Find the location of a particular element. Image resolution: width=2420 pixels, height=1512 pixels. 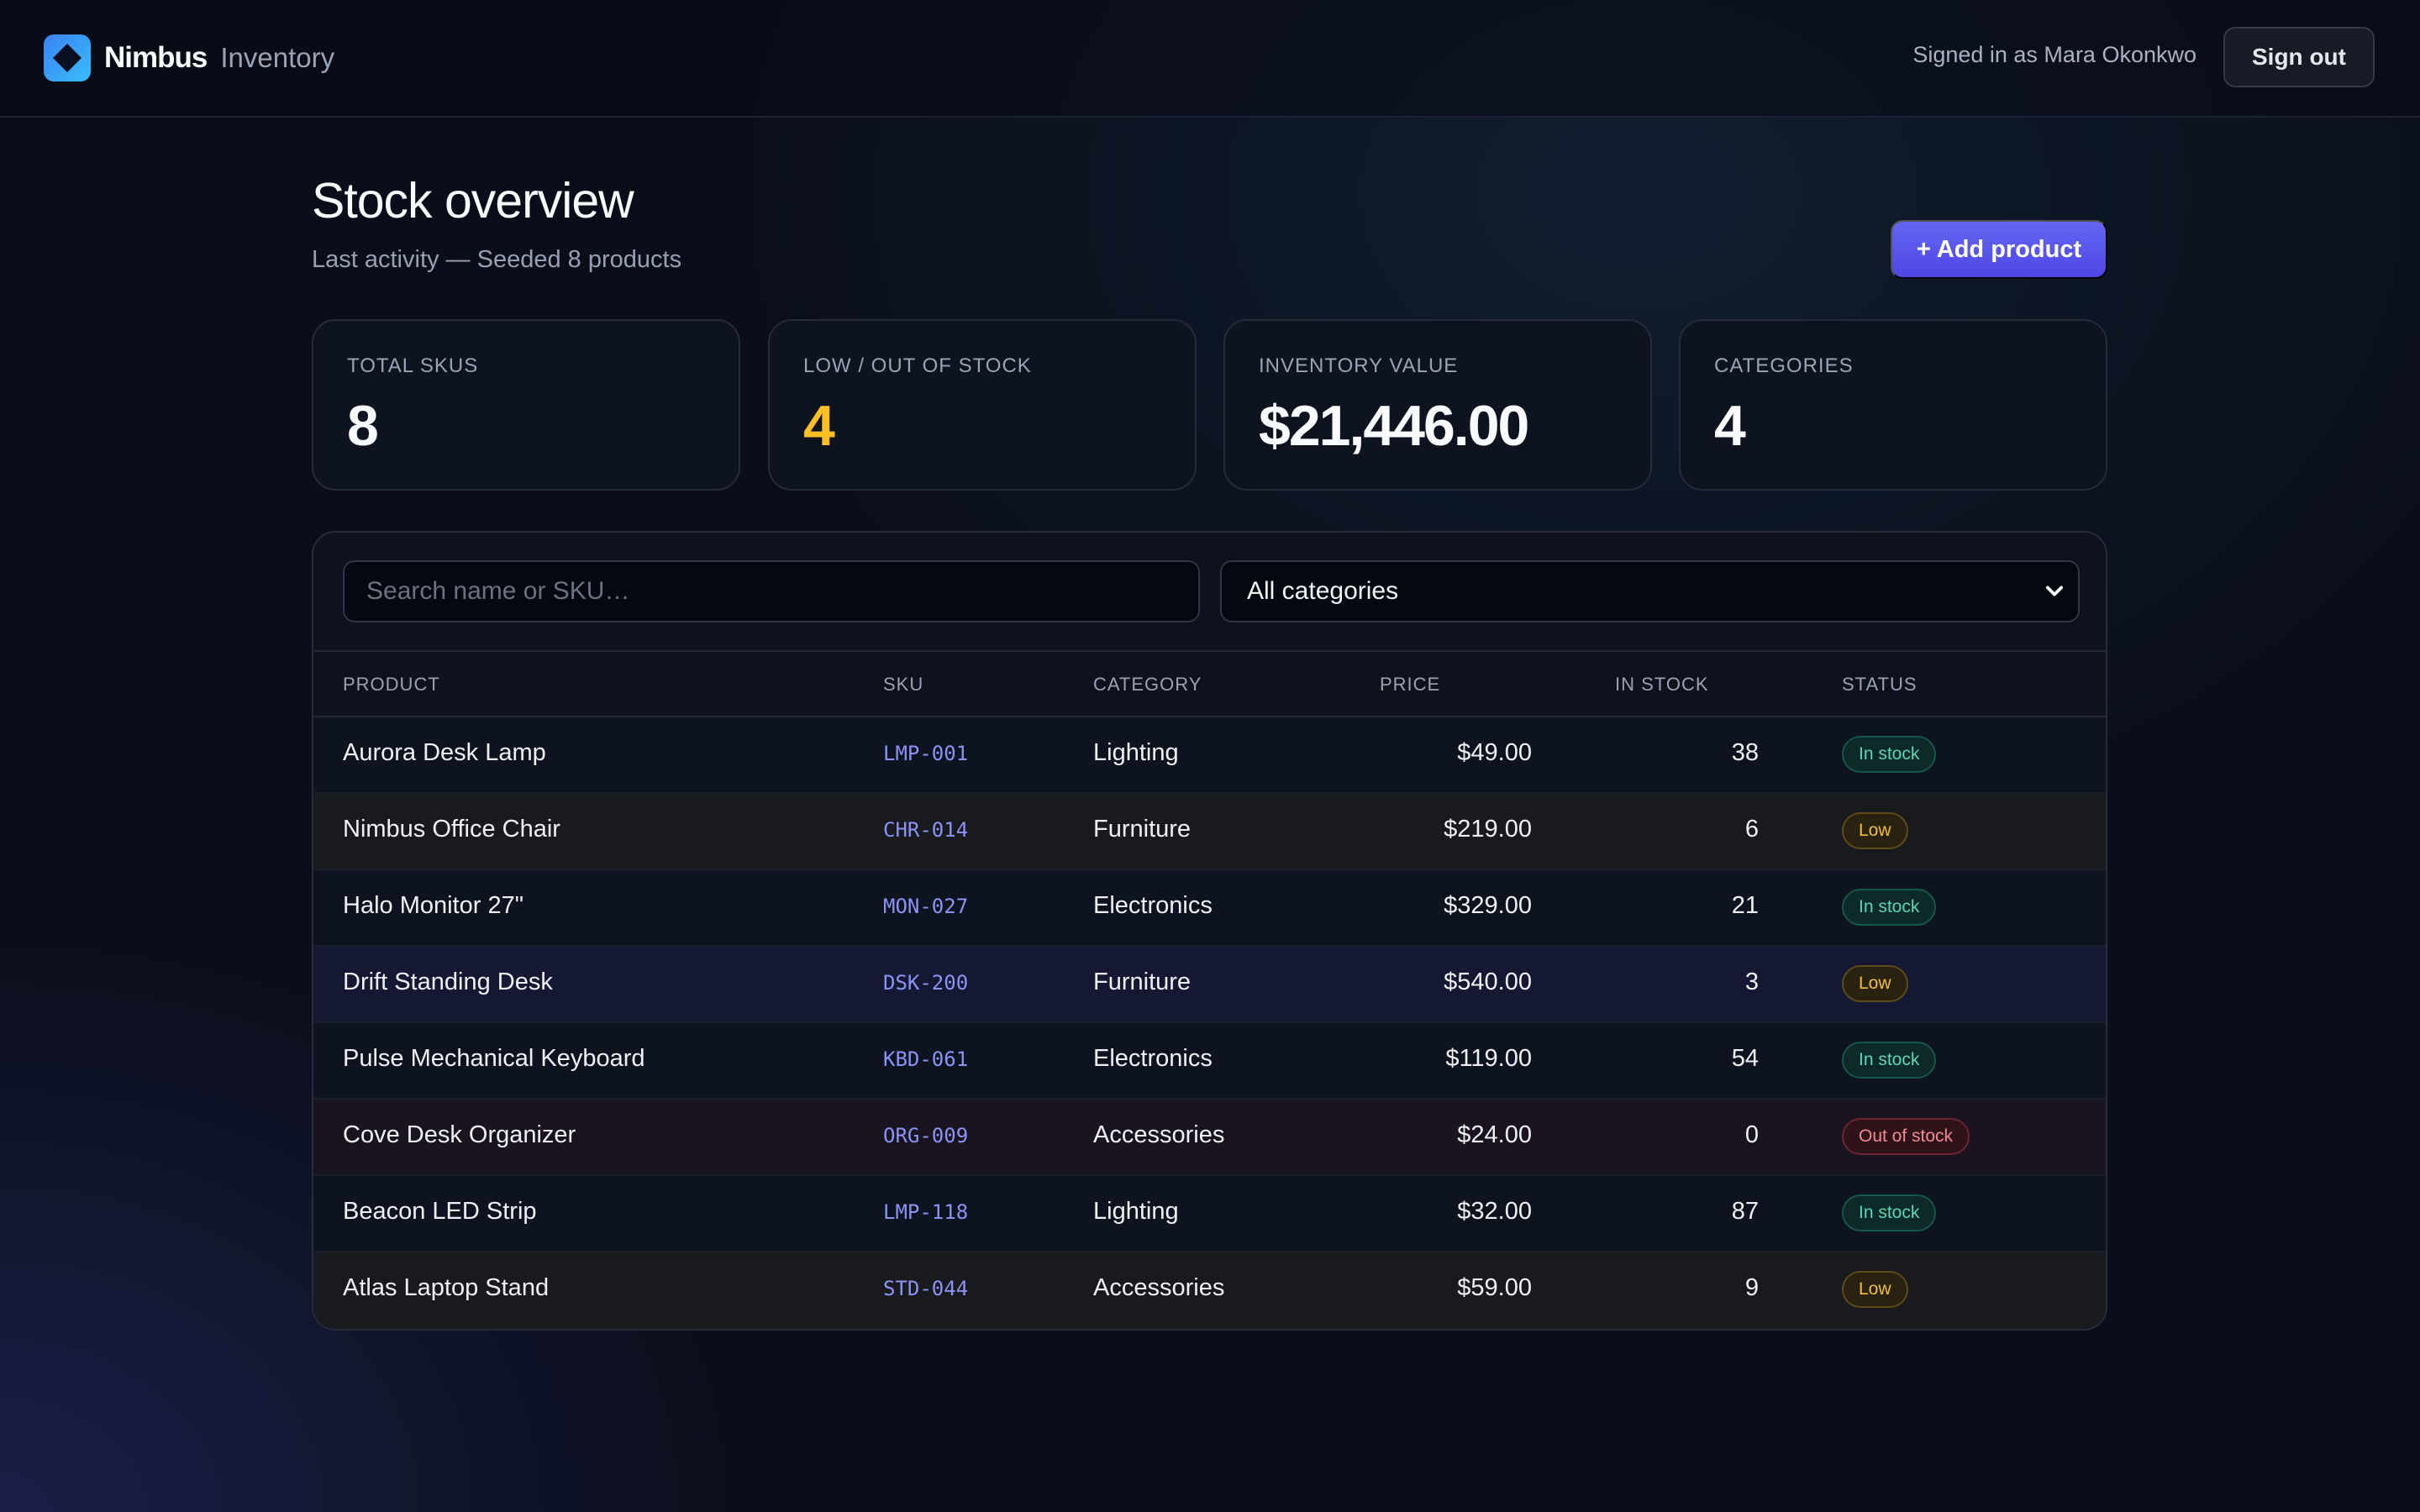

logo-diamond is located at coordinates (67, 58).